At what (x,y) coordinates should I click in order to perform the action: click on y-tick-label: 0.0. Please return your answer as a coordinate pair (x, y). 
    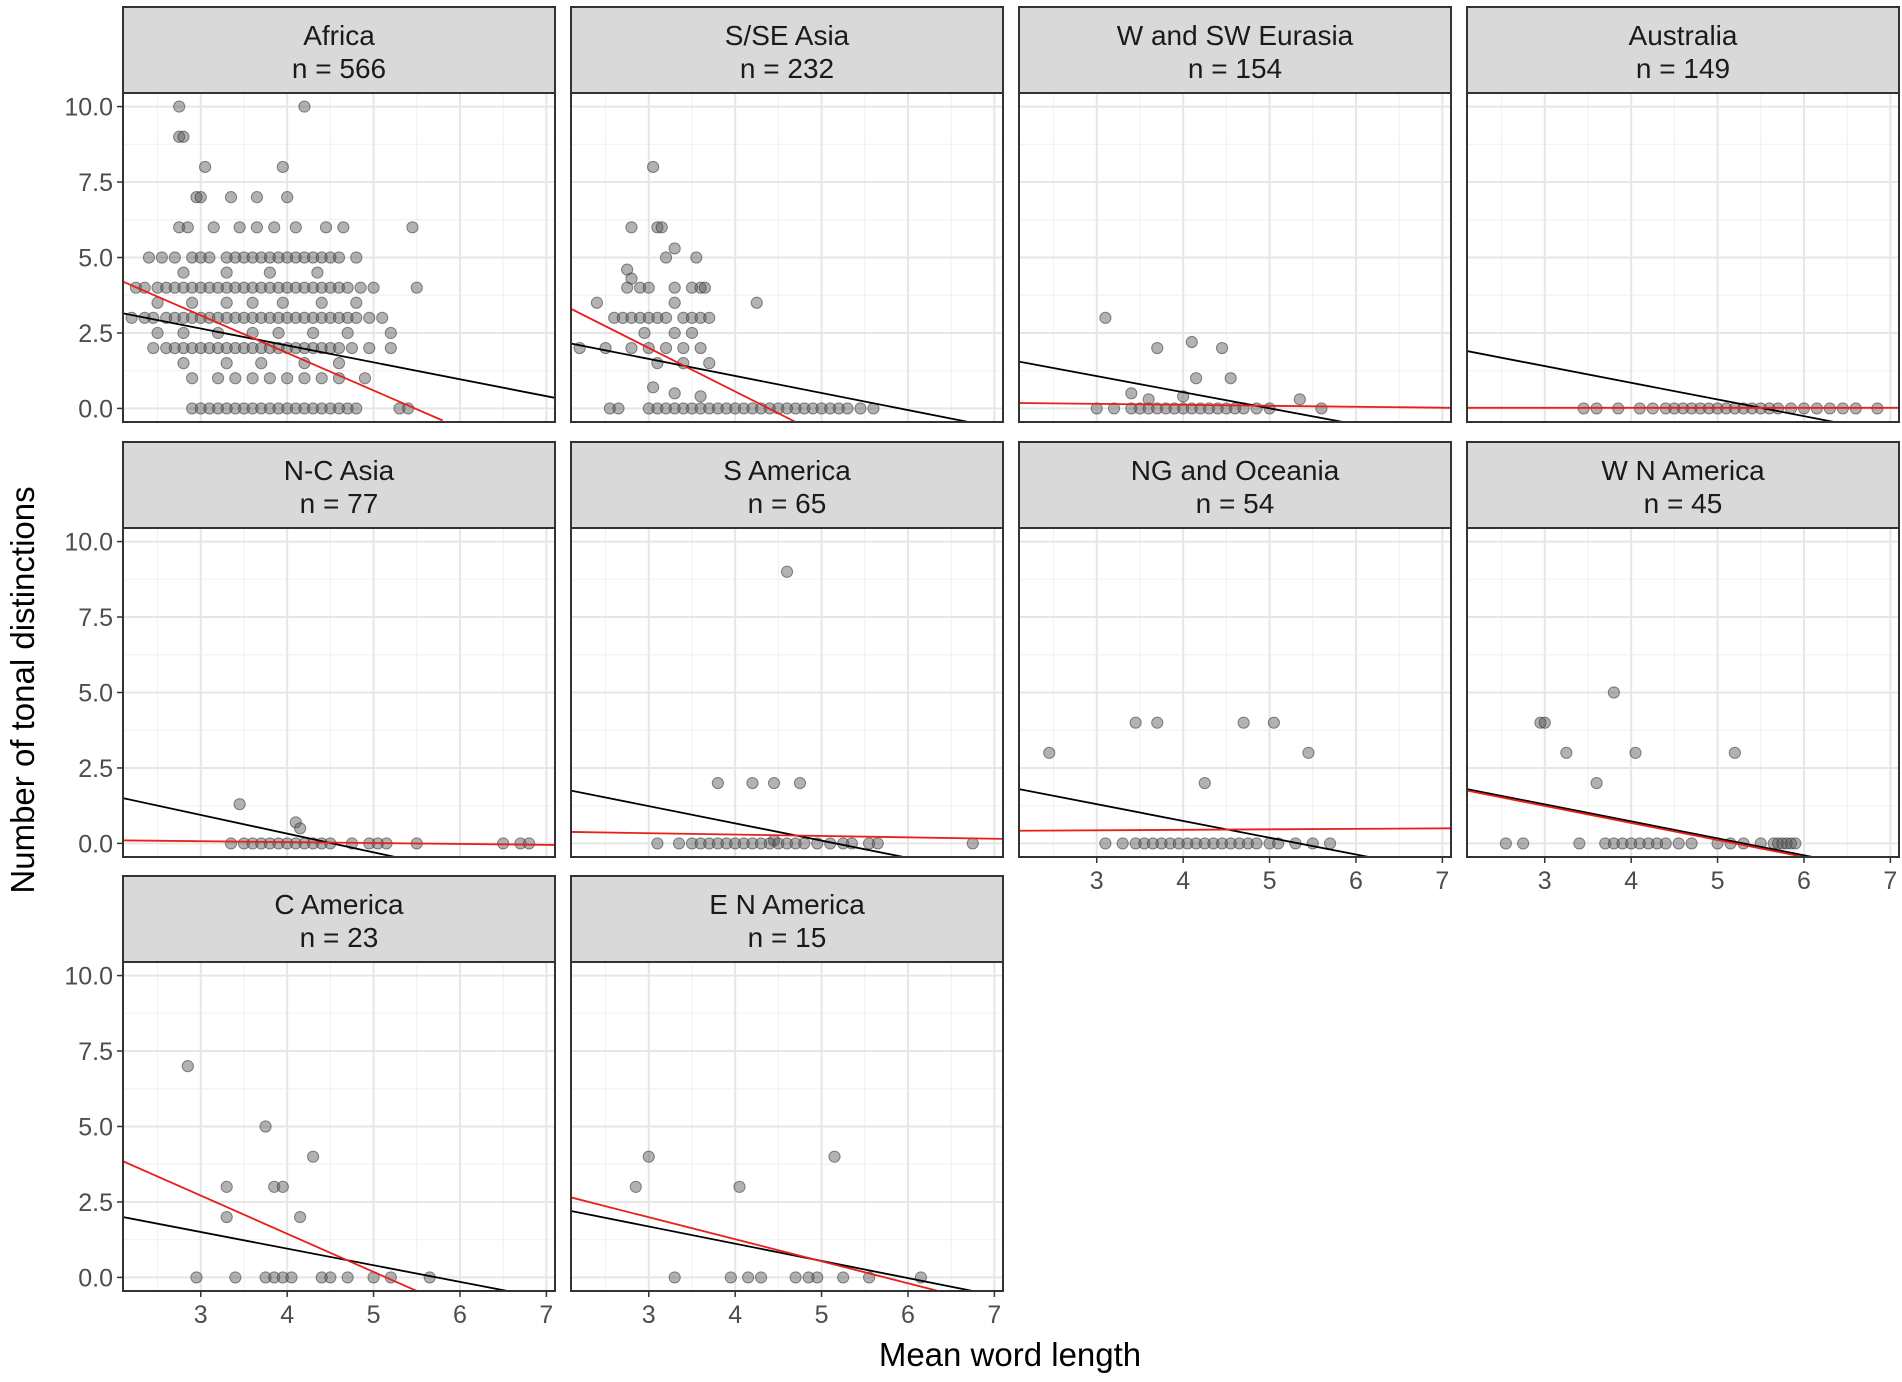
    Looking at the image, I should click on (95, 409).